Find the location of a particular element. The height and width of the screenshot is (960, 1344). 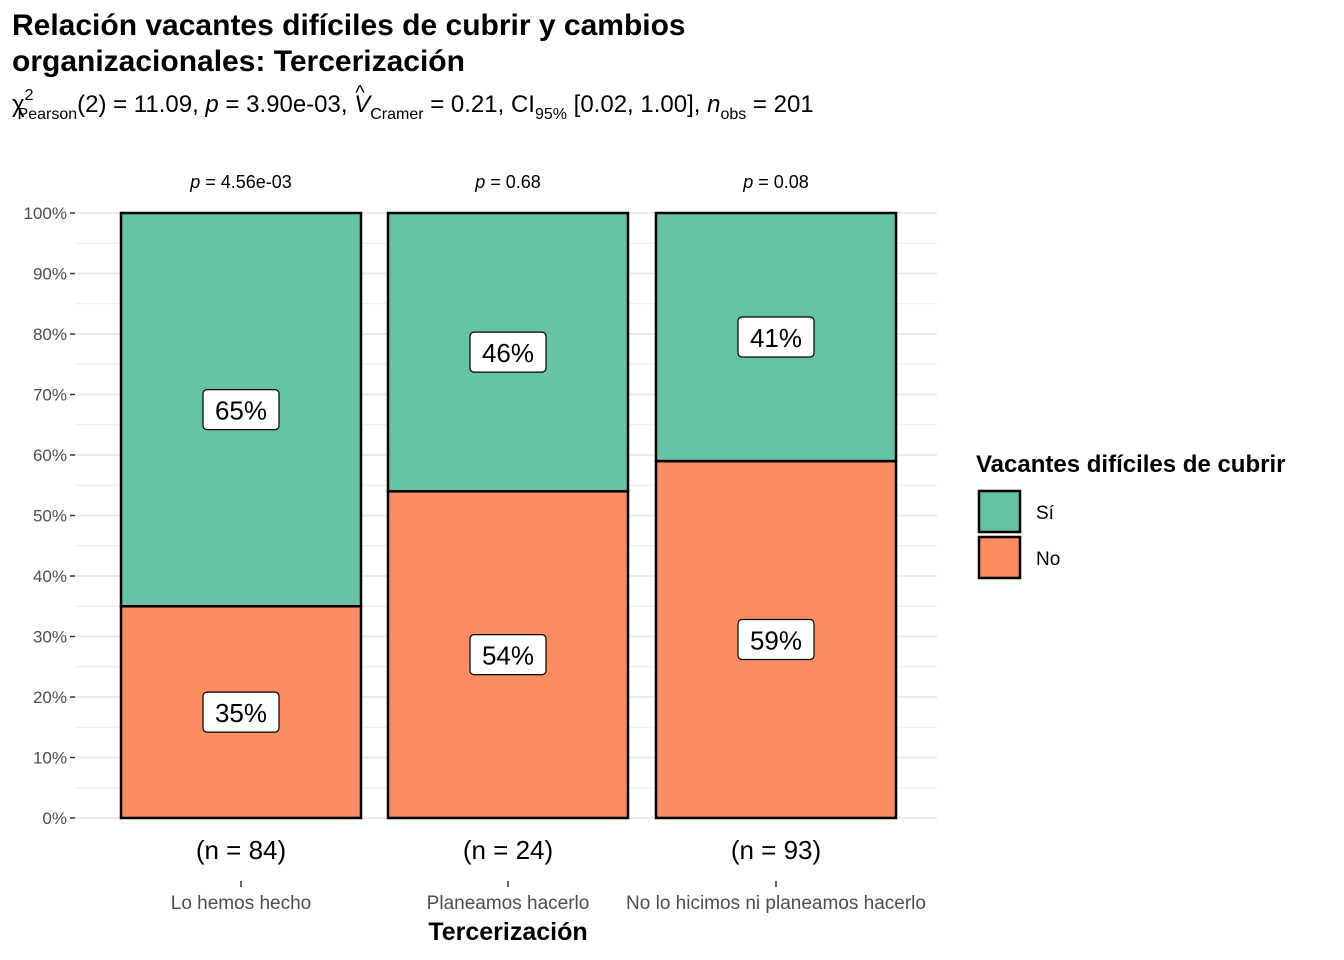

chi-value: (2) = 11.09, is located at coordinates (141, 104).